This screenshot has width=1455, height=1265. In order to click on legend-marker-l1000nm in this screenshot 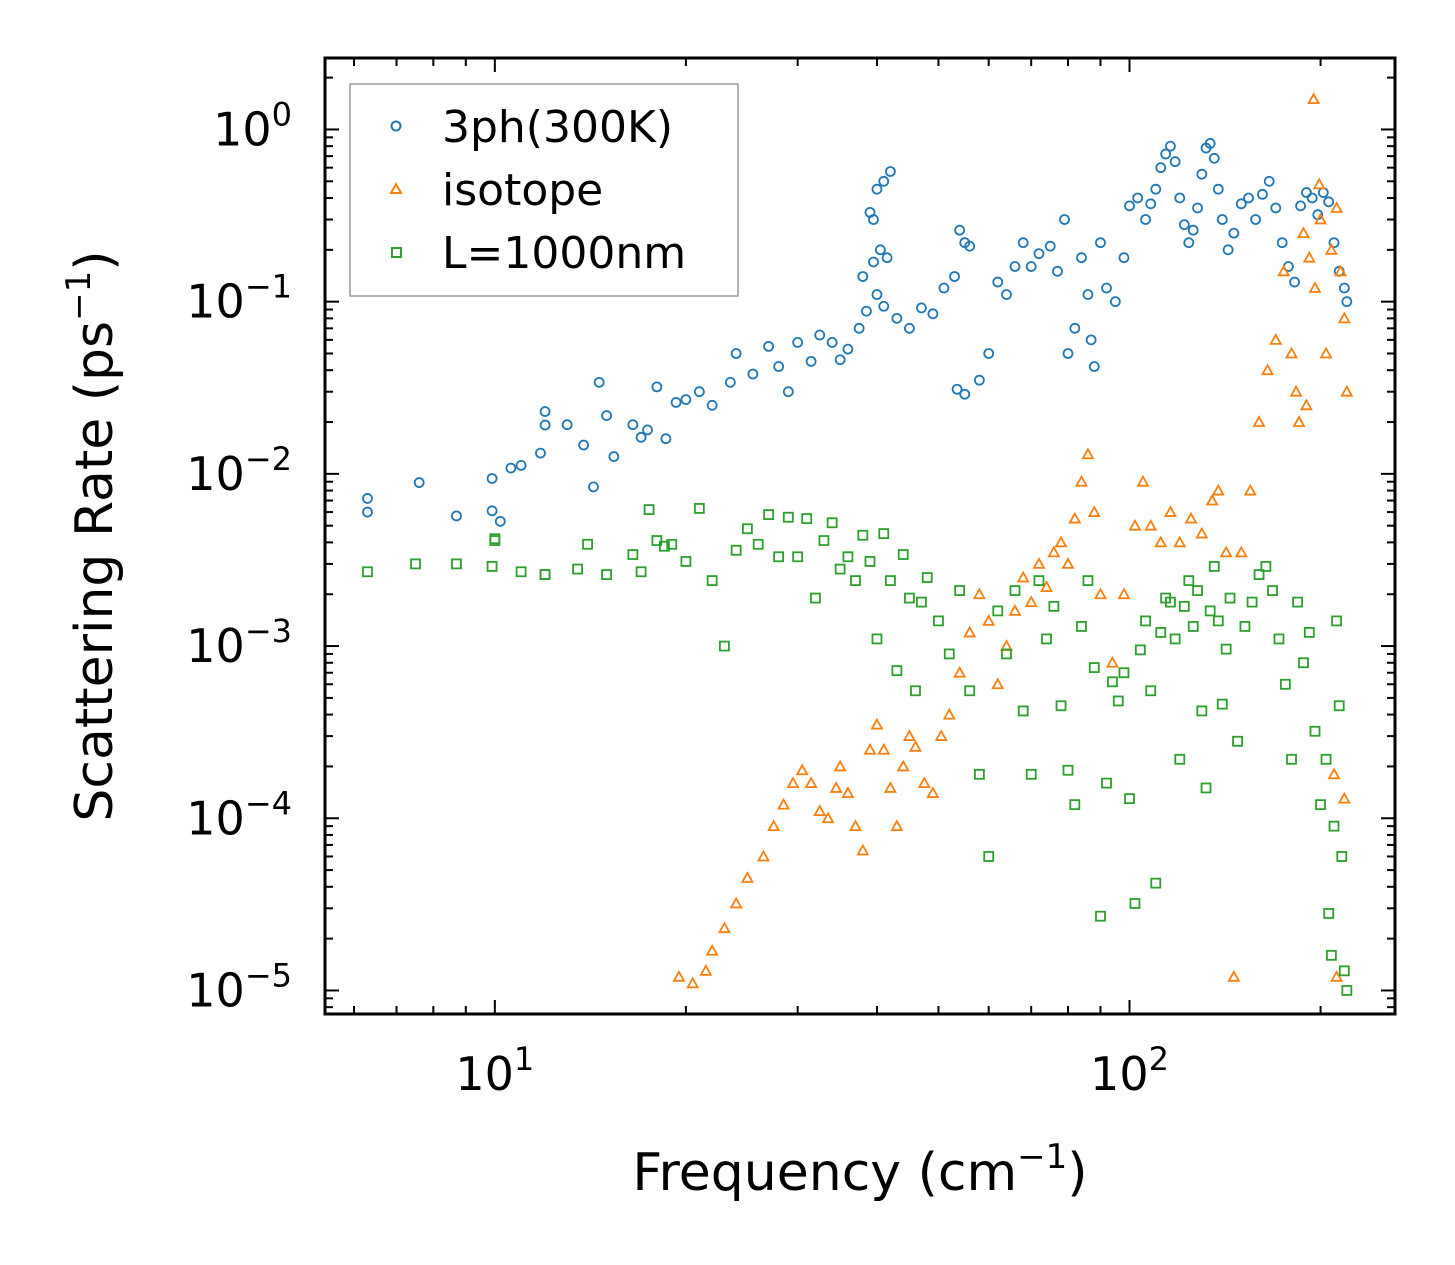, I will do `click(396, 252)`.